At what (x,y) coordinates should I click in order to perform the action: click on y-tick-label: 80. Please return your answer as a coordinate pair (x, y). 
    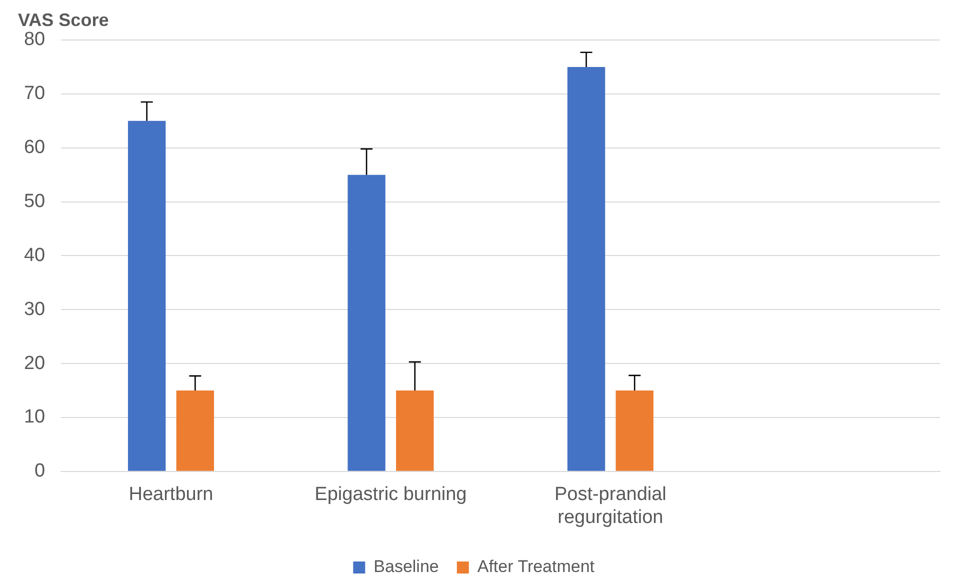
    Looking at the image, I should click on (35, 39).